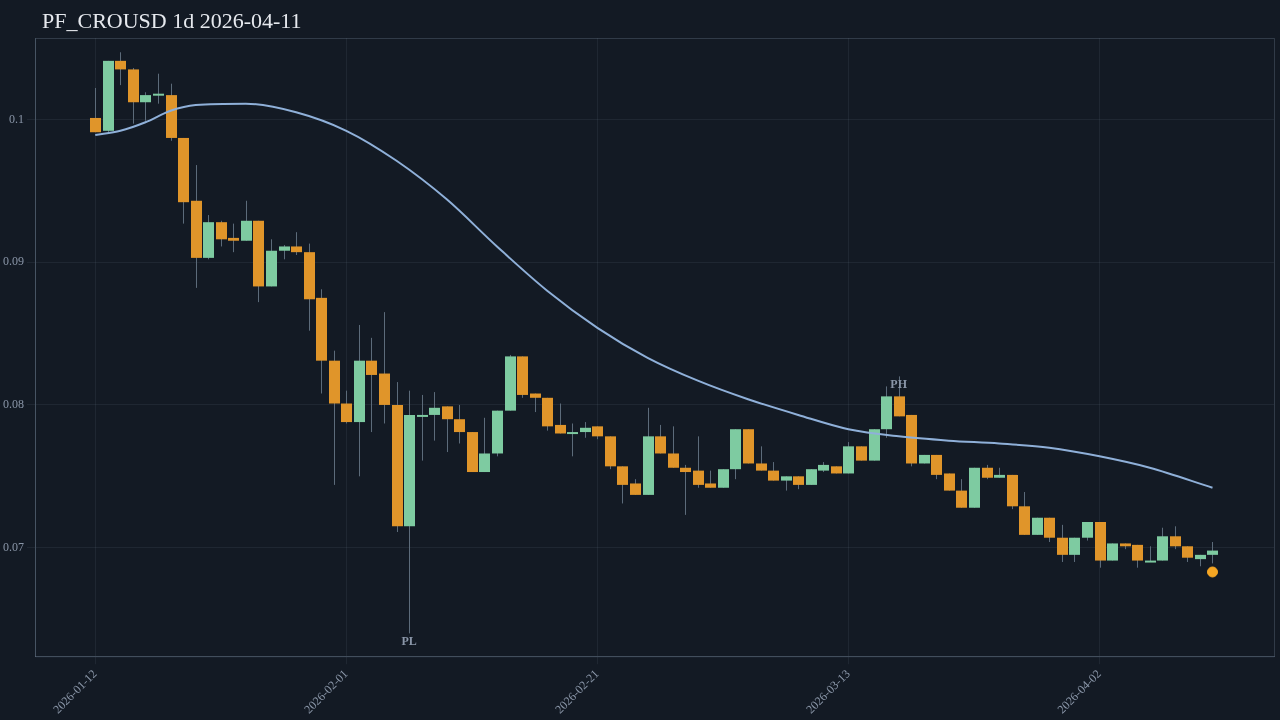 This screenshot has height=720, width=1280. Describe the element at coordinates (172, 21) in the screenshot. I see `chart-title: PF_CROUSD 1d 2026-04-11` at that location.